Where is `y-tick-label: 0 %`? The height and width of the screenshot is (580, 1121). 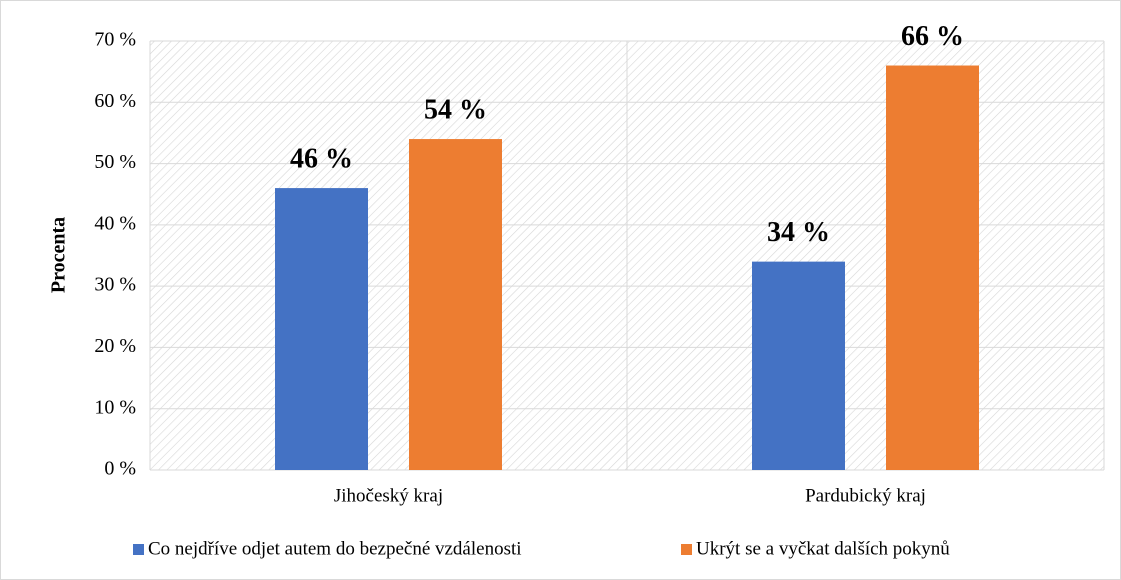
y-tick-label: 0 % is located at coordinates (120, 469).